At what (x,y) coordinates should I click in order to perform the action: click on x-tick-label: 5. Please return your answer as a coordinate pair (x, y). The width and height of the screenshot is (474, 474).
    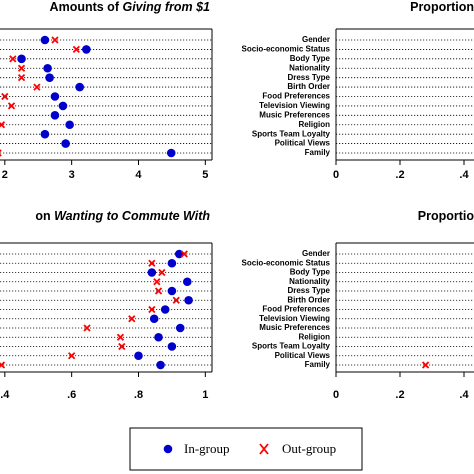
    Looking at the image, I should click on (205, 175).